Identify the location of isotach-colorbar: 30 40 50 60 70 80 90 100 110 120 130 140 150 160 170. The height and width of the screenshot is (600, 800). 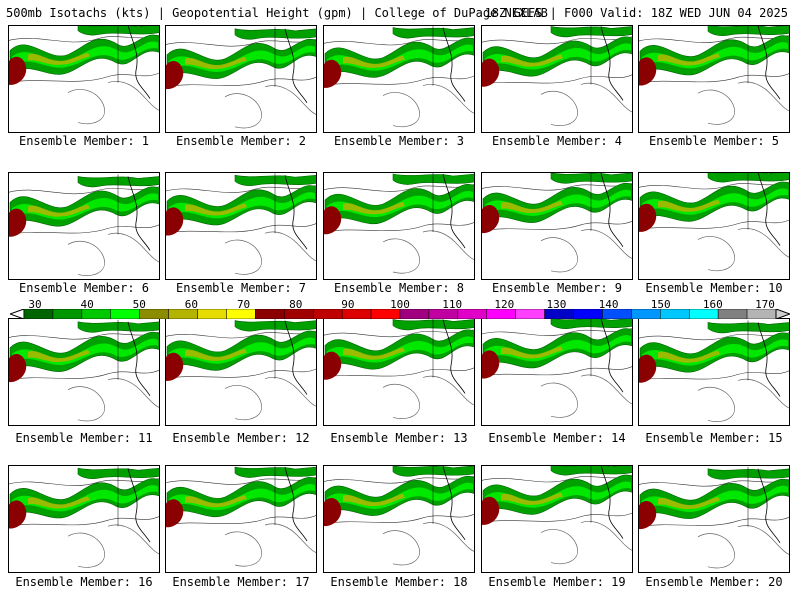
(400, 310).